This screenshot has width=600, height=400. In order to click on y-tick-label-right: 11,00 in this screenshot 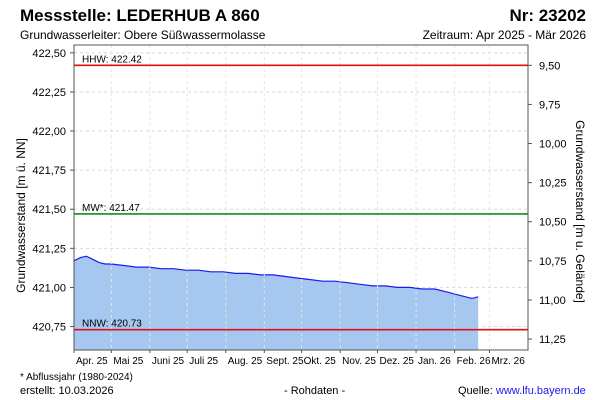, I will do `click(552, 301)`.